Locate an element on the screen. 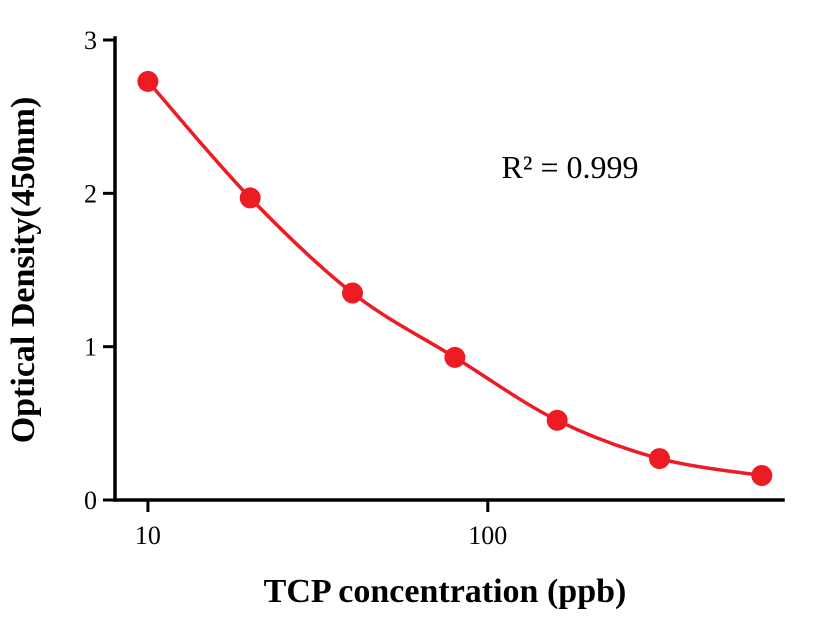 The width and height of the screenshot is (816, 640). y-axis-title: Optical Density(450nm) is located at coordinates (23, 270).